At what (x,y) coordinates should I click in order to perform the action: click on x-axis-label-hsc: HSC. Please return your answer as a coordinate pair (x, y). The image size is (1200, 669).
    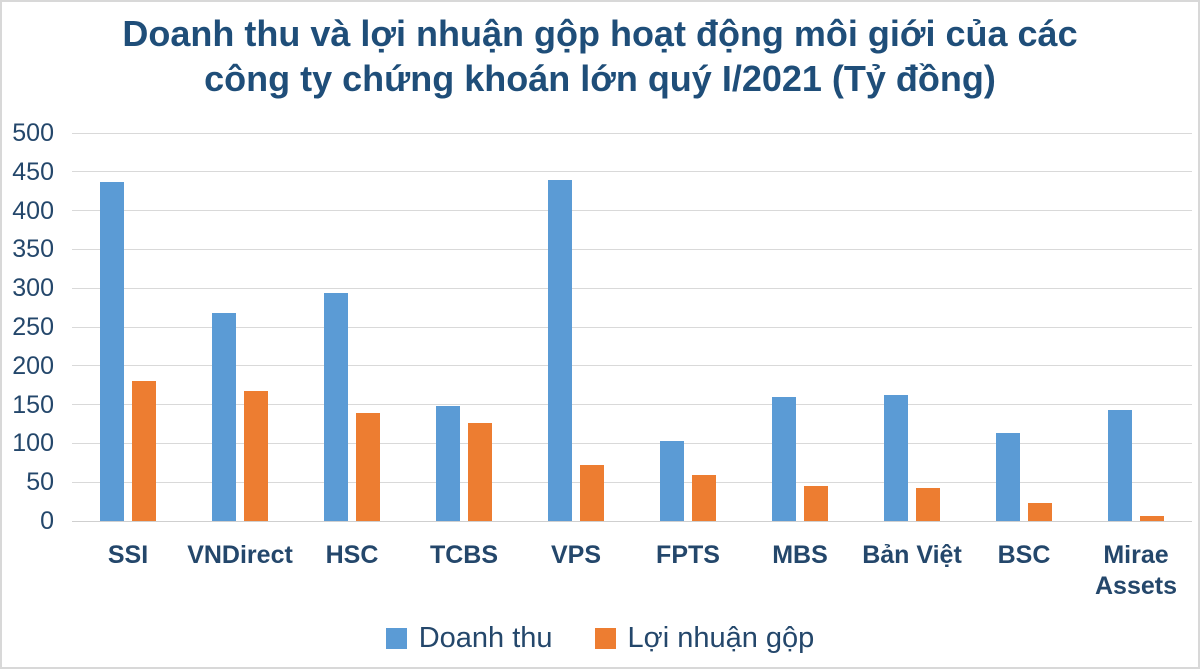
    Looking at the image, I should click on (352, 555).